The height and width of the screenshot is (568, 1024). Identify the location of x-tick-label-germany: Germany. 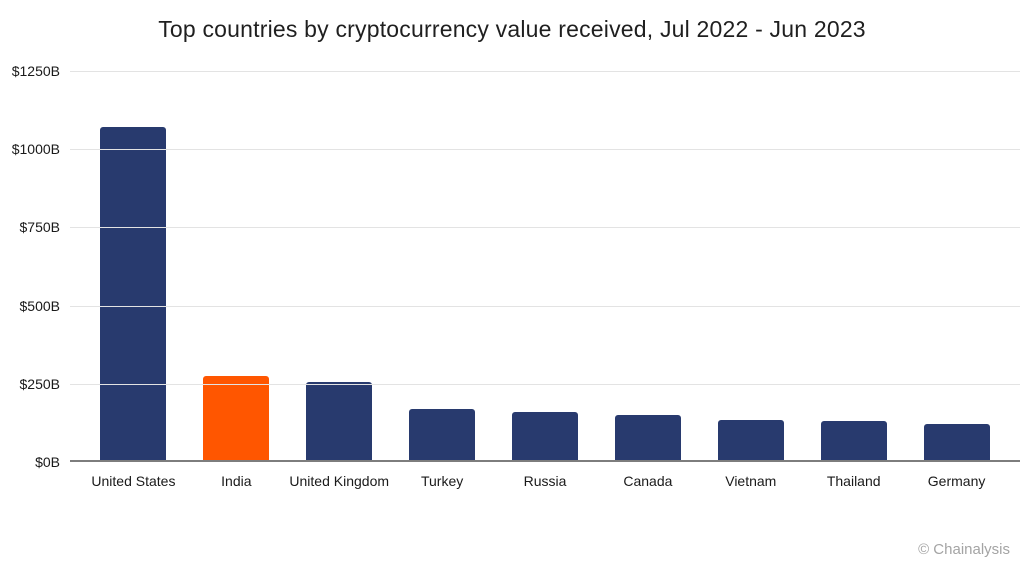
(956, 481).